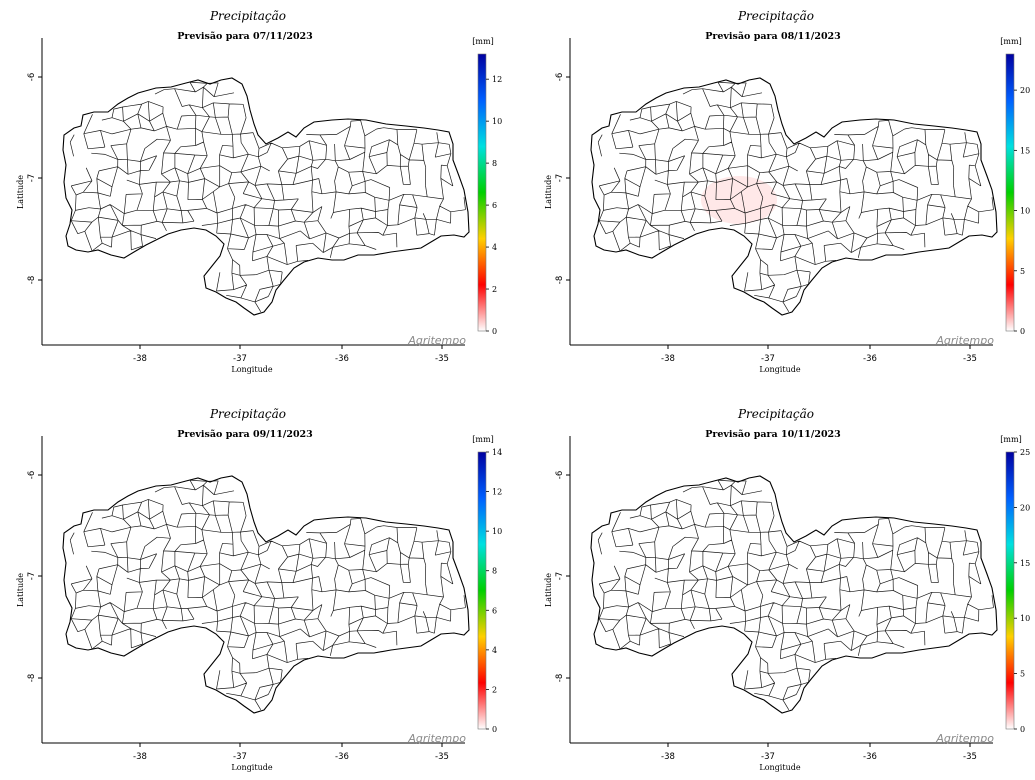 The image size is (1035, 780). I want to click on panel-subtitle: Previsão para 09/11/2023, so click(245, 434).